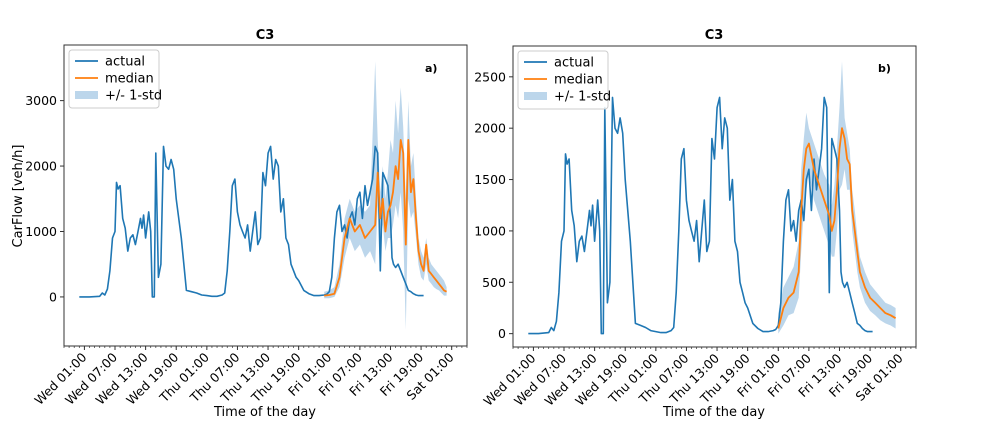 The height and width of the screenshot is (421, 997). I want to click on y-tick-label: 2500, so click(490, 76).